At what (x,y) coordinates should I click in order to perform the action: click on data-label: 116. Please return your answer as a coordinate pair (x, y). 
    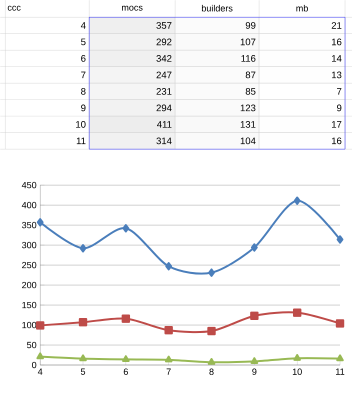
    Looking at the image, I should click on (248, 58).